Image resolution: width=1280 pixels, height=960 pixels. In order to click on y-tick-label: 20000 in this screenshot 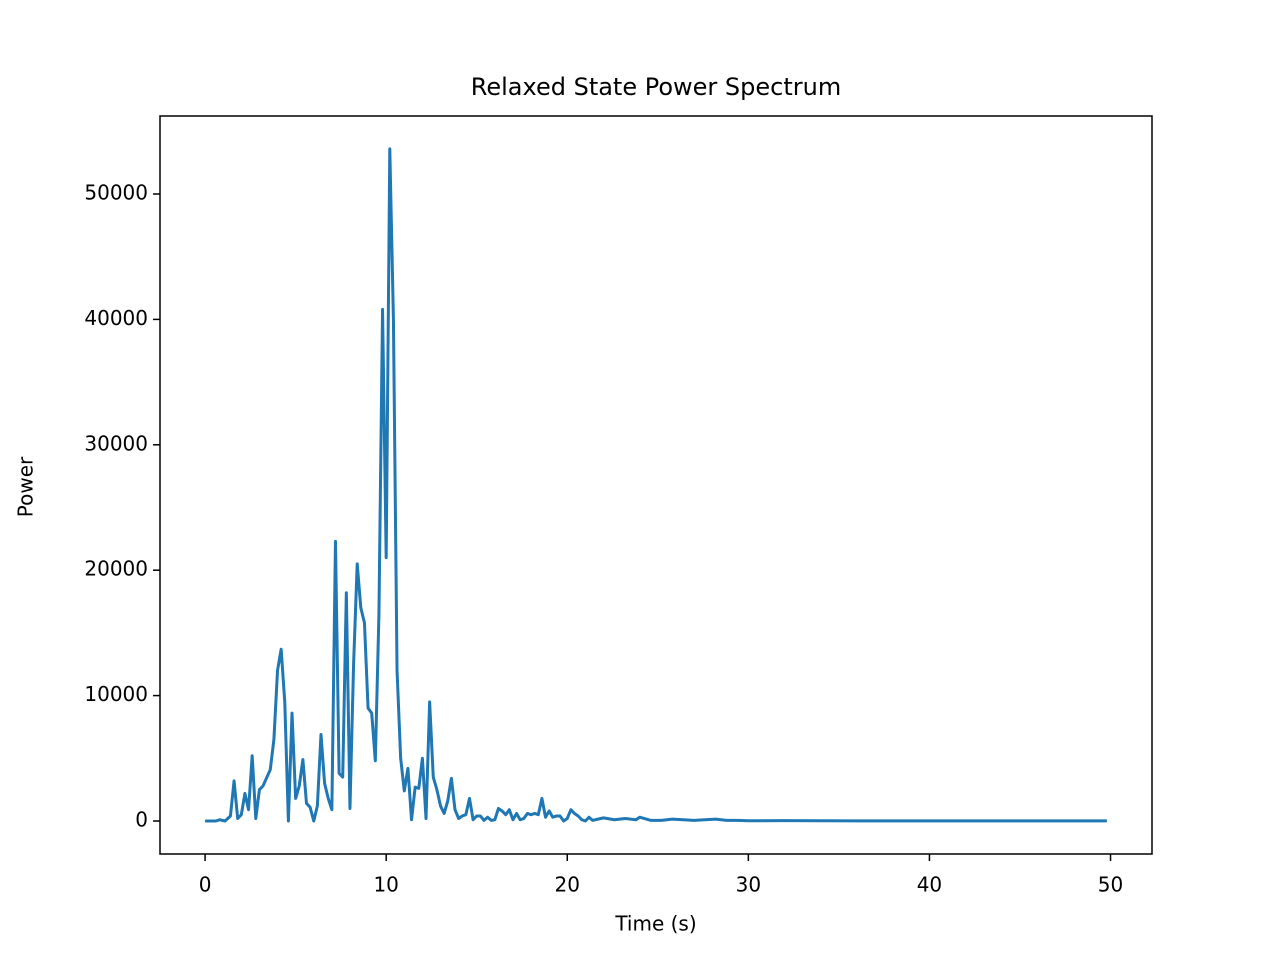, I will do `click(116, 569)`.